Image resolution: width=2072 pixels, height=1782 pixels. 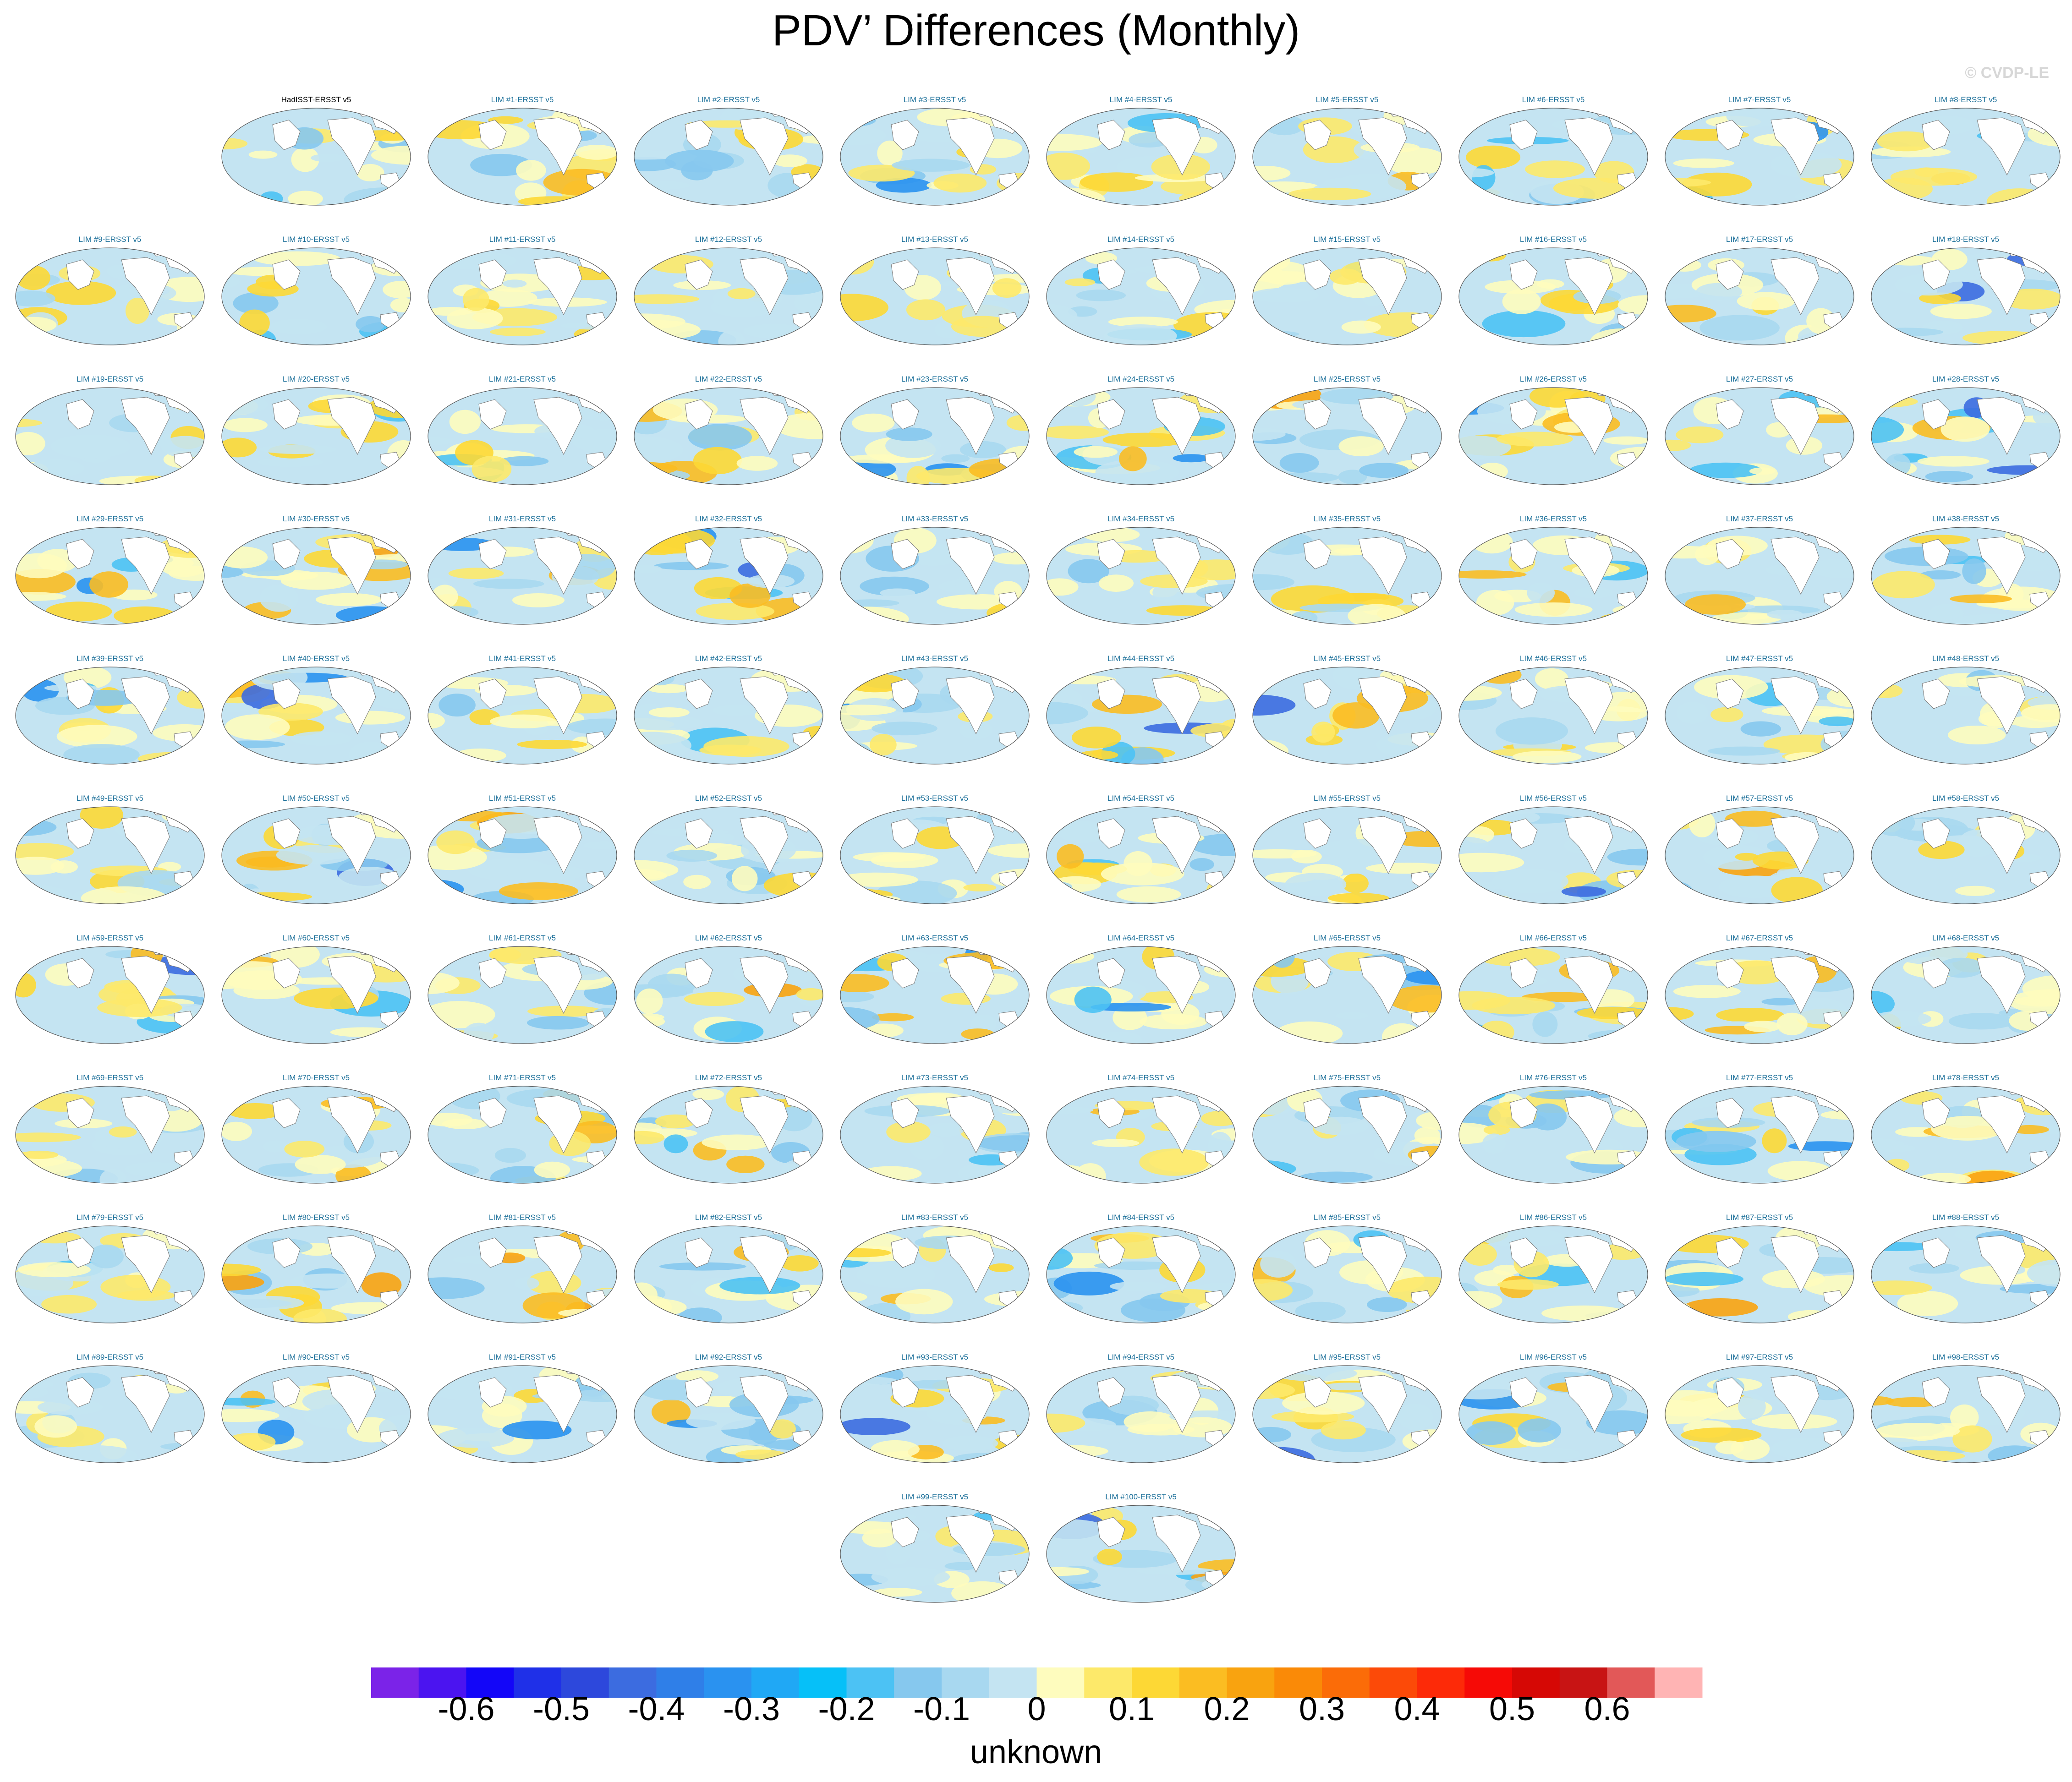 What do you see at coordinates (1760, 240) in the screenshot?
I see `panel-title: LIM #17-ERSST v5` at bounding box center [1760, 240].